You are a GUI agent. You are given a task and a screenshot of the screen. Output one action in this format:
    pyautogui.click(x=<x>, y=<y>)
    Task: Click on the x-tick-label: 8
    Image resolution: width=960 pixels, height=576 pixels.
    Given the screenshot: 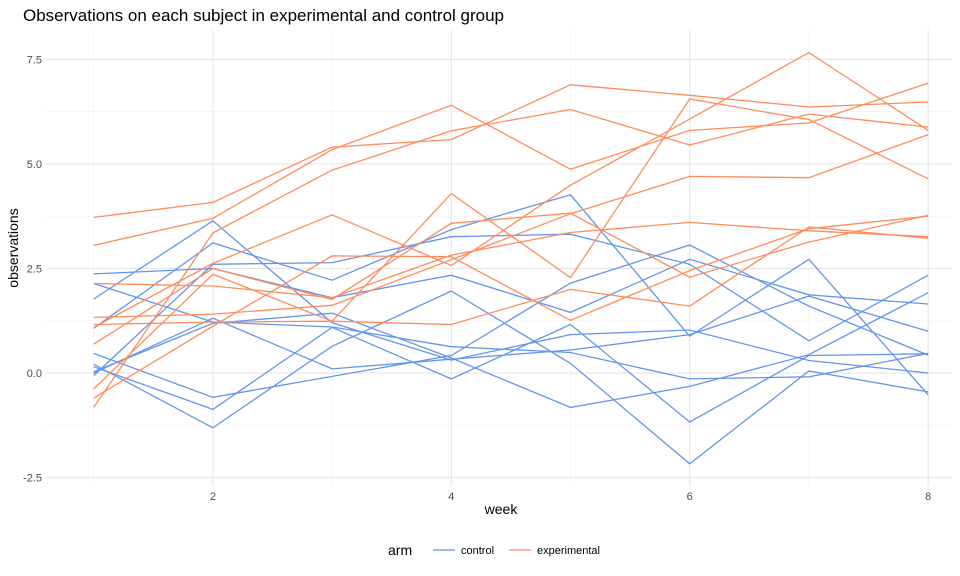 What is the action you would take?
    pyautogui.click(x=928, y=497)
    